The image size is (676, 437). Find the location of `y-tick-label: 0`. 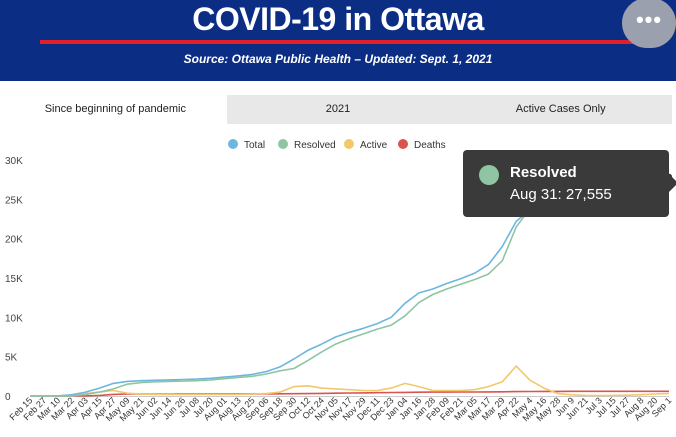

y-tick-label: 0 is located at coordinates (8, 397).